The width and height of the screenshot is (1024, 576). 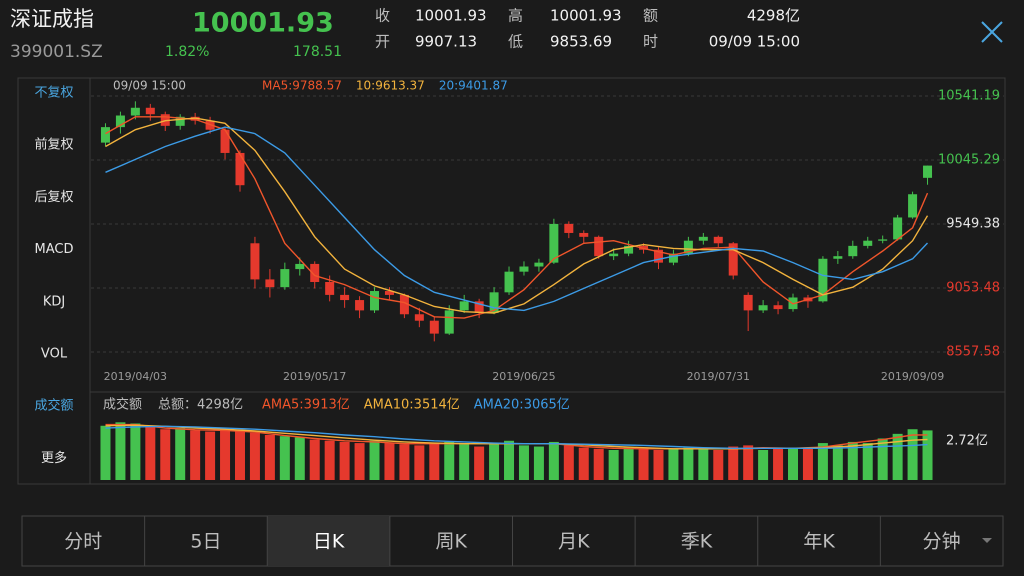 What do you see at coordinates (522, 405) in the screenshot?
I see `ama-legend: AMA20:3065亿` at bounding box center [522, 405].